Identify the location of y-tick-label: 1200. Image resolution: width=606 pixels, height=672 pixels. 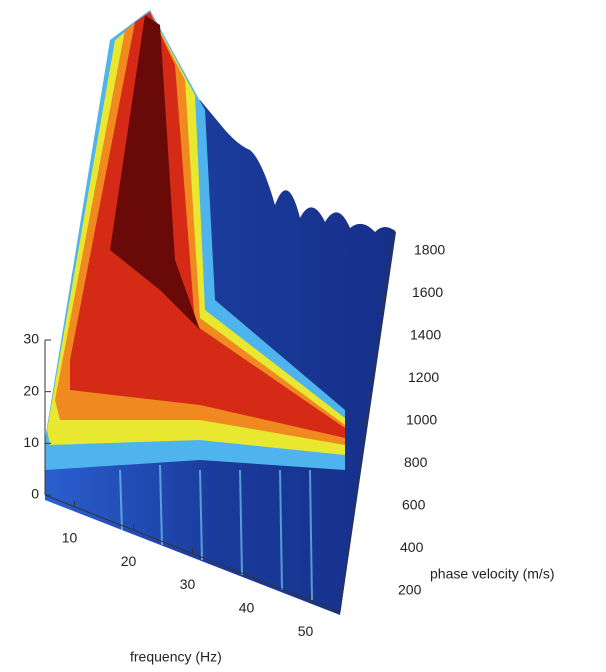
(423, 377).